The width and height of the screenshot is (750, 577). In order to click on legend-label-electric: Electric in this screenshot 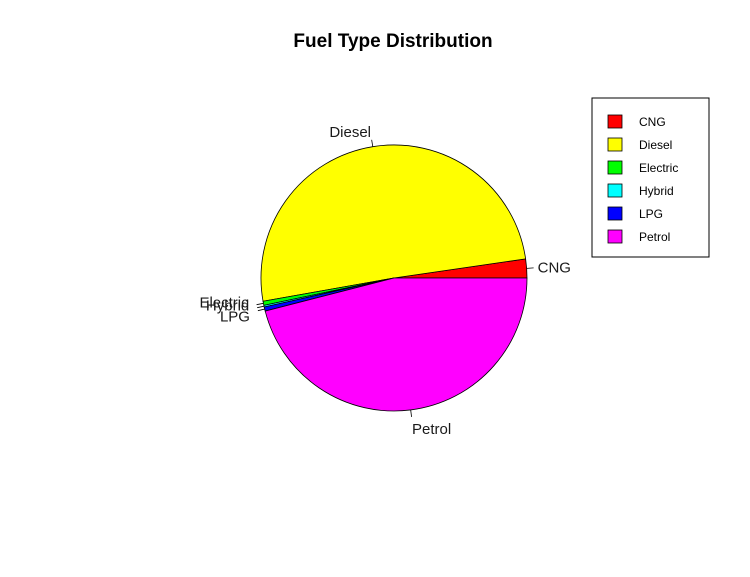, I will do `click(658, 168)`.